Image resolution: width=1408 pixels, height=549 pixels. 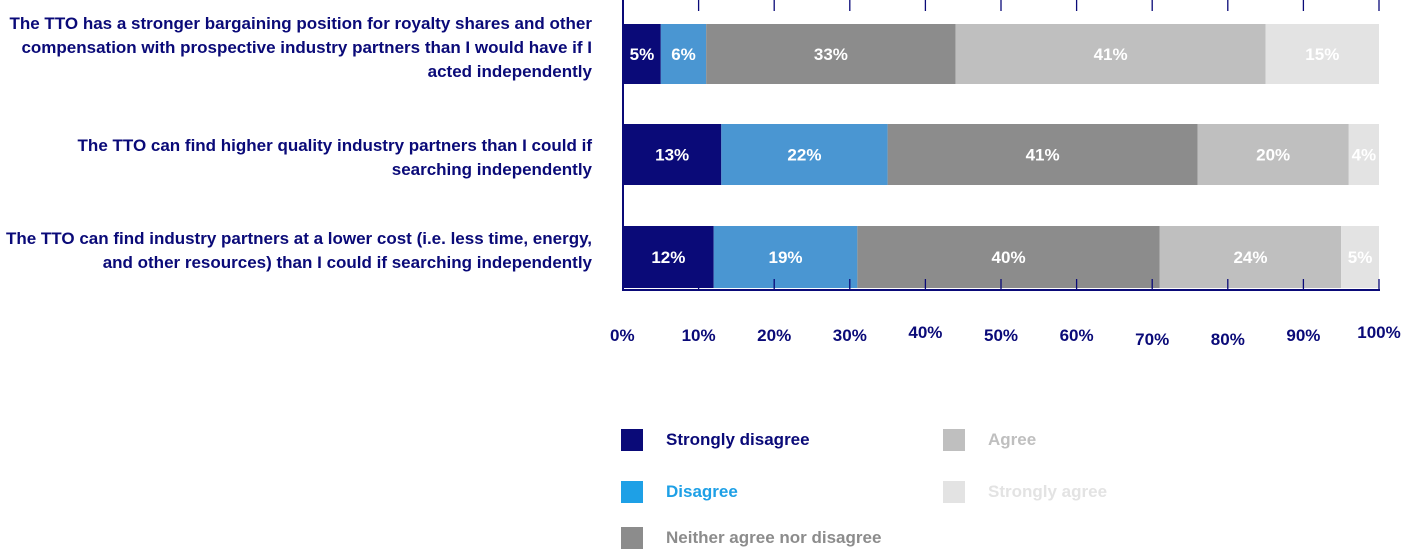 I want to click on legend-label-strongly-agree: Strongly agree, so click(x=1048, y=491).